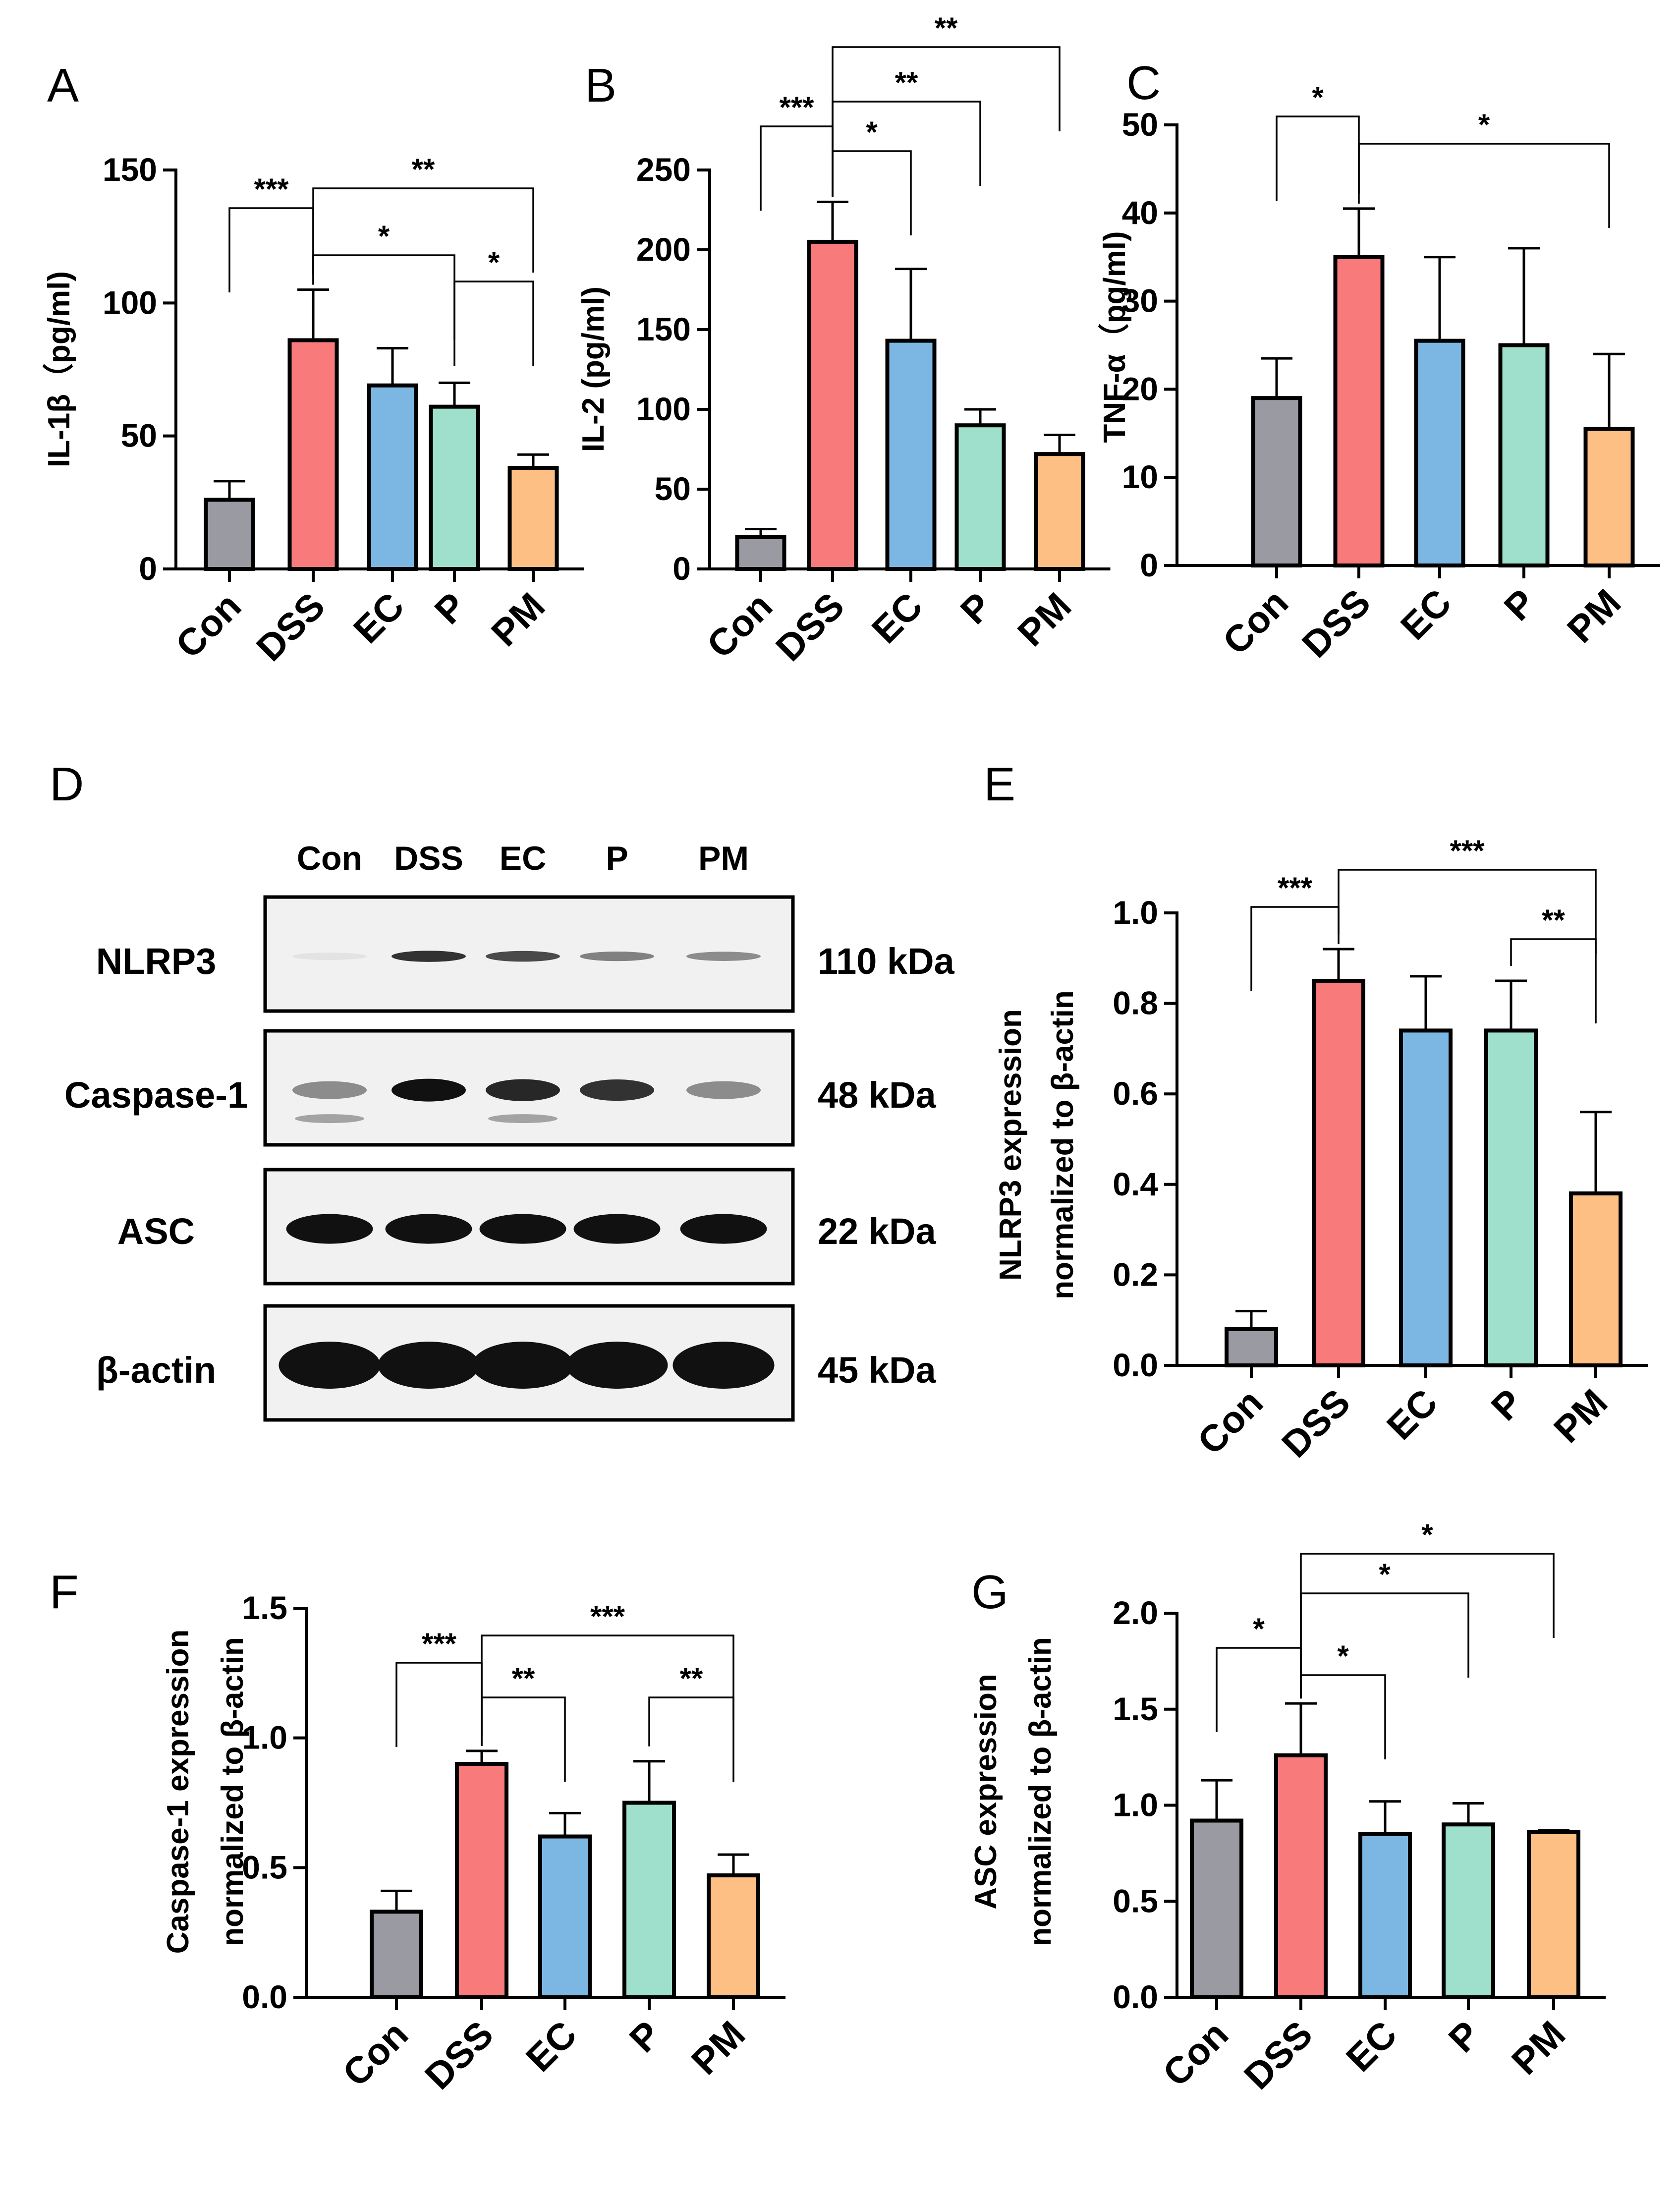 Image resolution: width=1680 pixels, height=2198 pixels. I want to click on y-tick-label: 0.2, so click(1135, 1274).